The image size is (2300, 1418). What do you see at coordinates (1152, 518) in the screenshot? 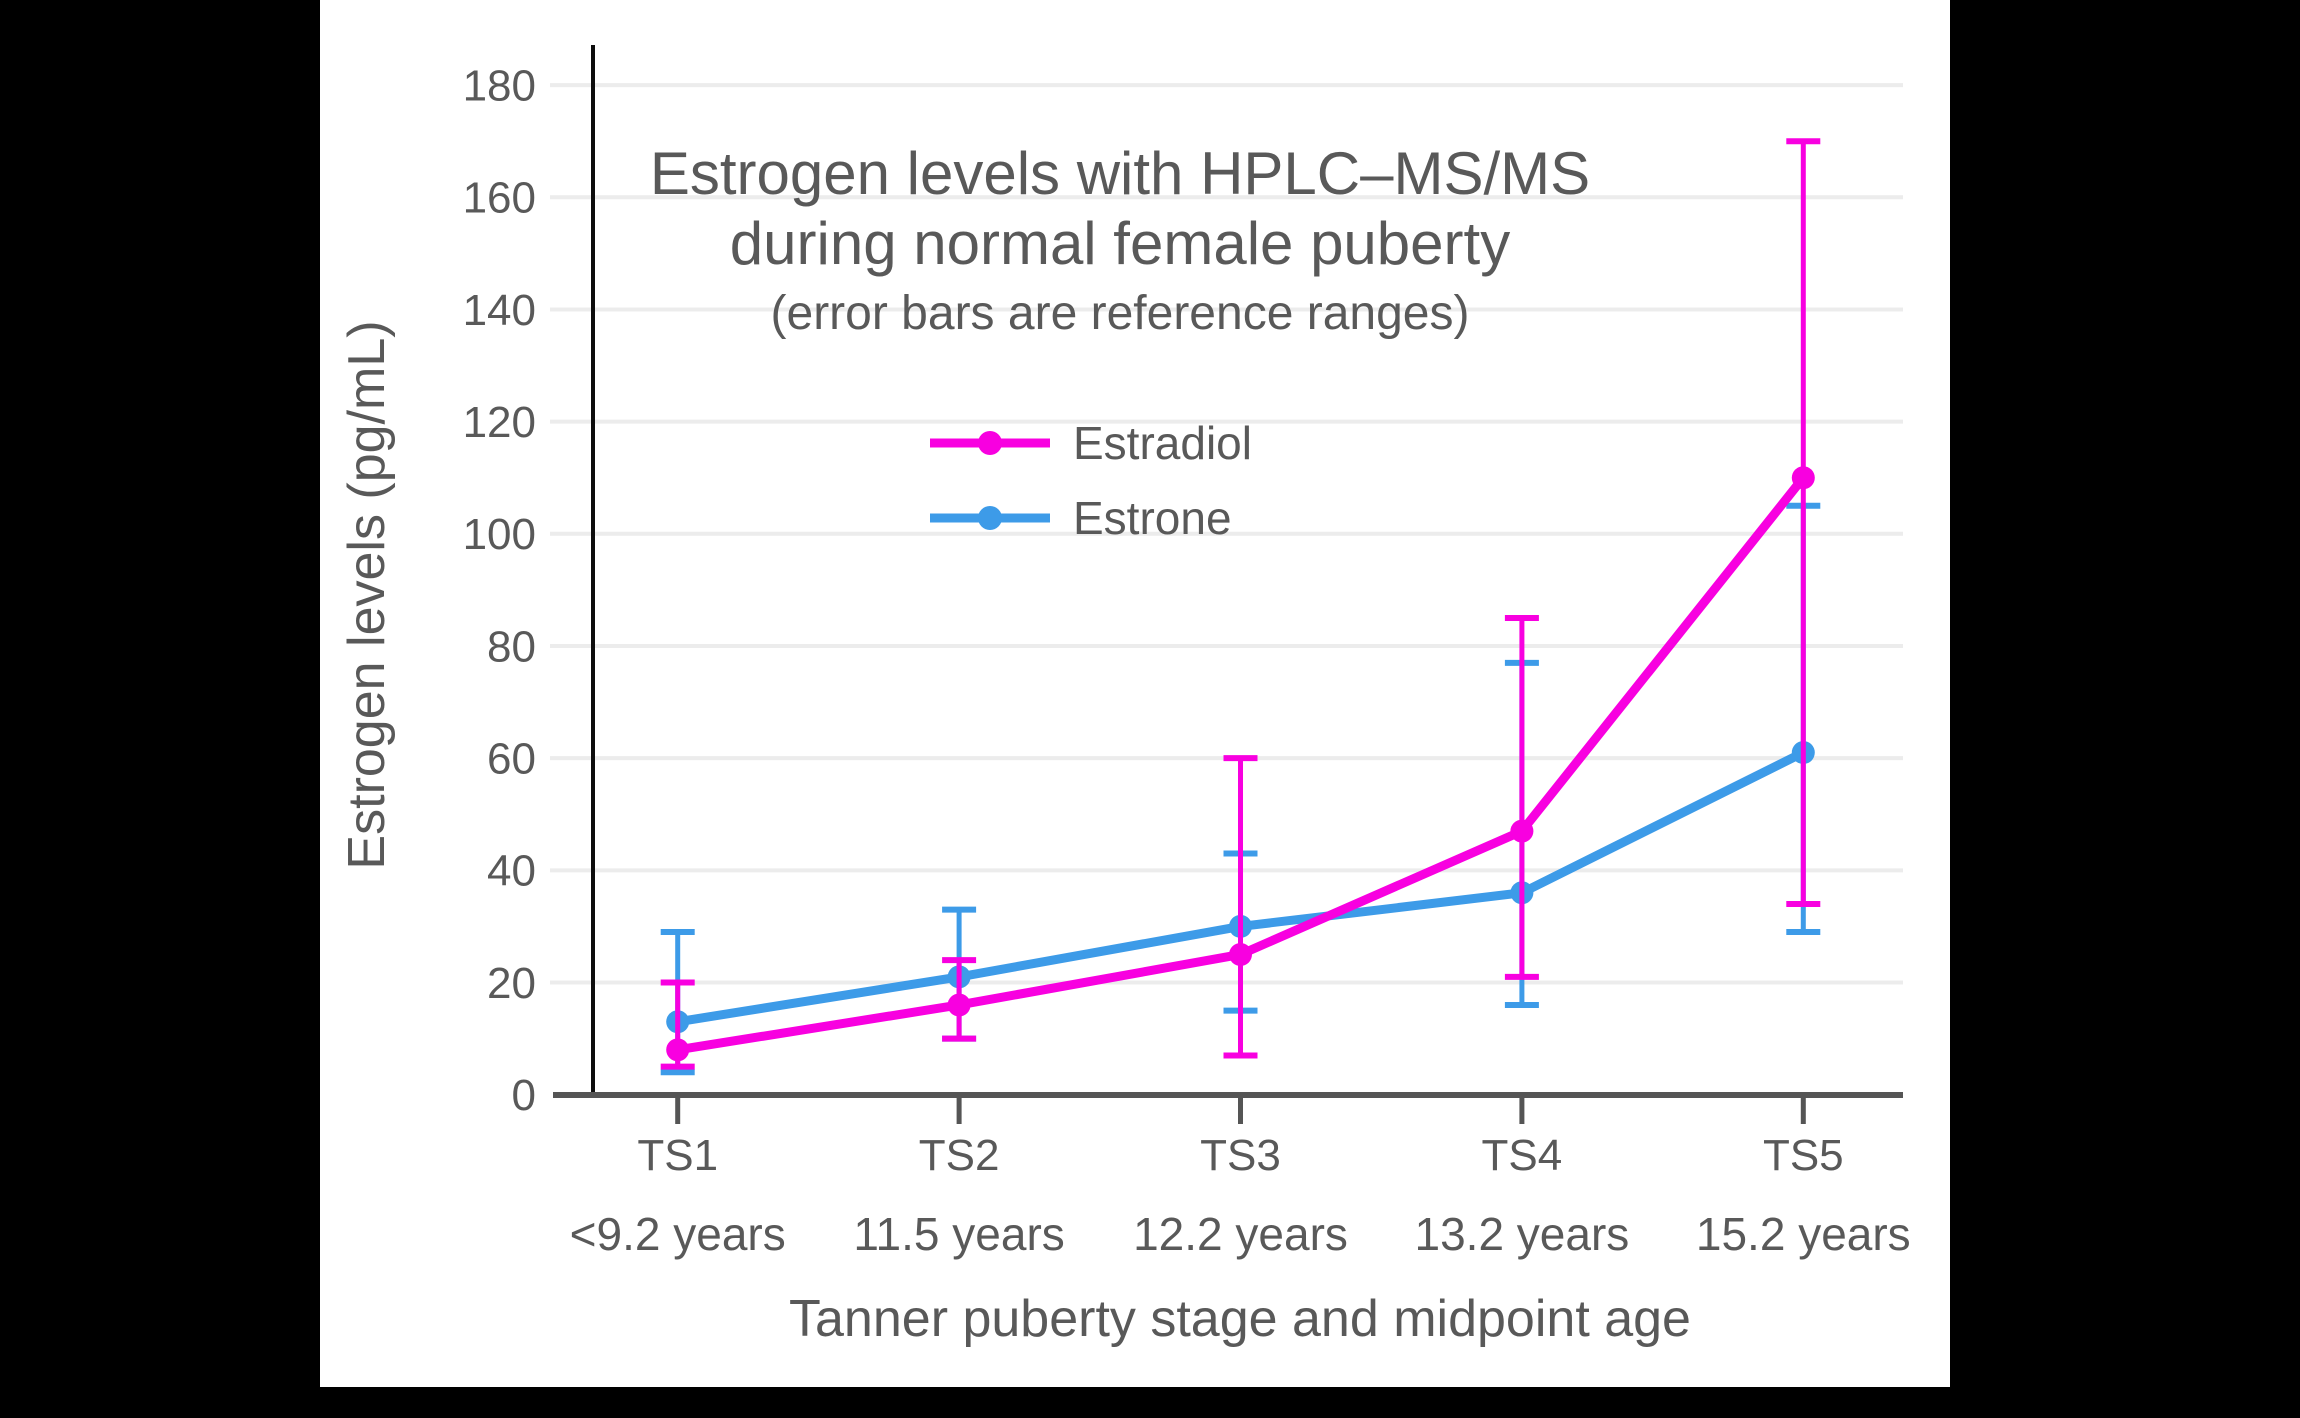
I see `legend-label: Estrone` at bounding box center [1152, 518].